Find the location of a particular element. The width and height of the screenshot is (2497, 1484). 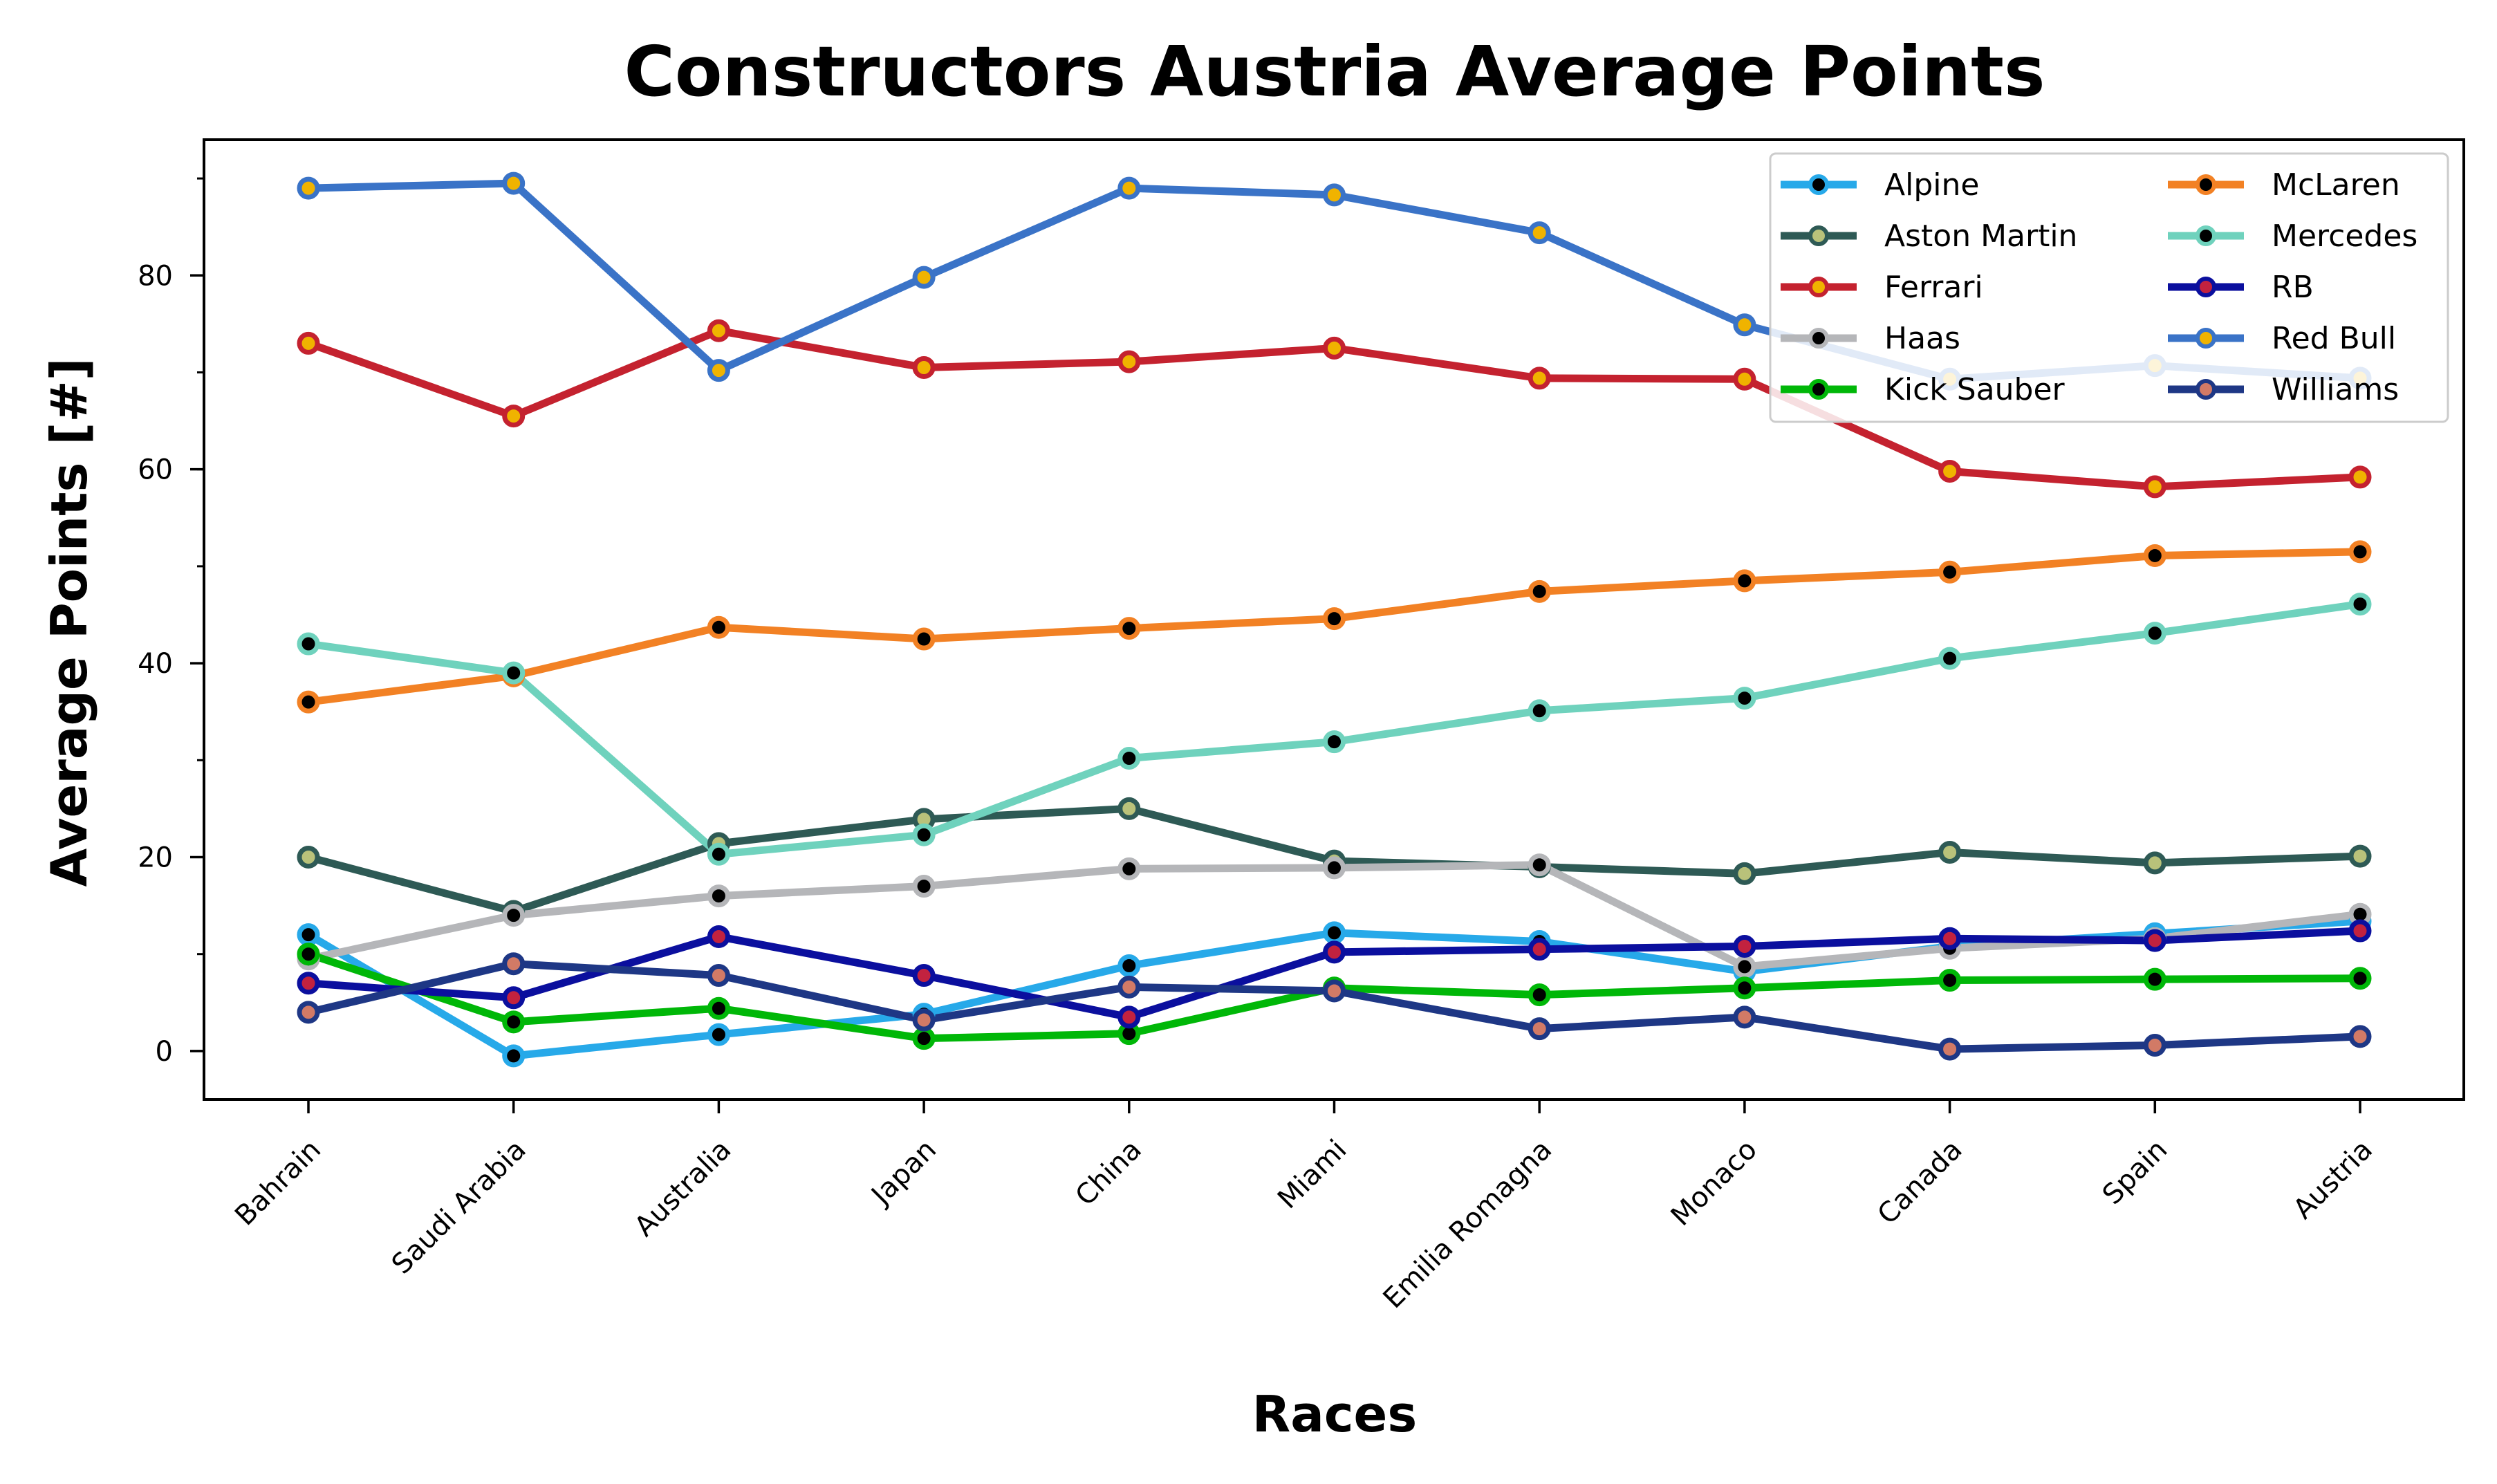

legend-label-williams: Williams is located at coordinates (2335, 389).